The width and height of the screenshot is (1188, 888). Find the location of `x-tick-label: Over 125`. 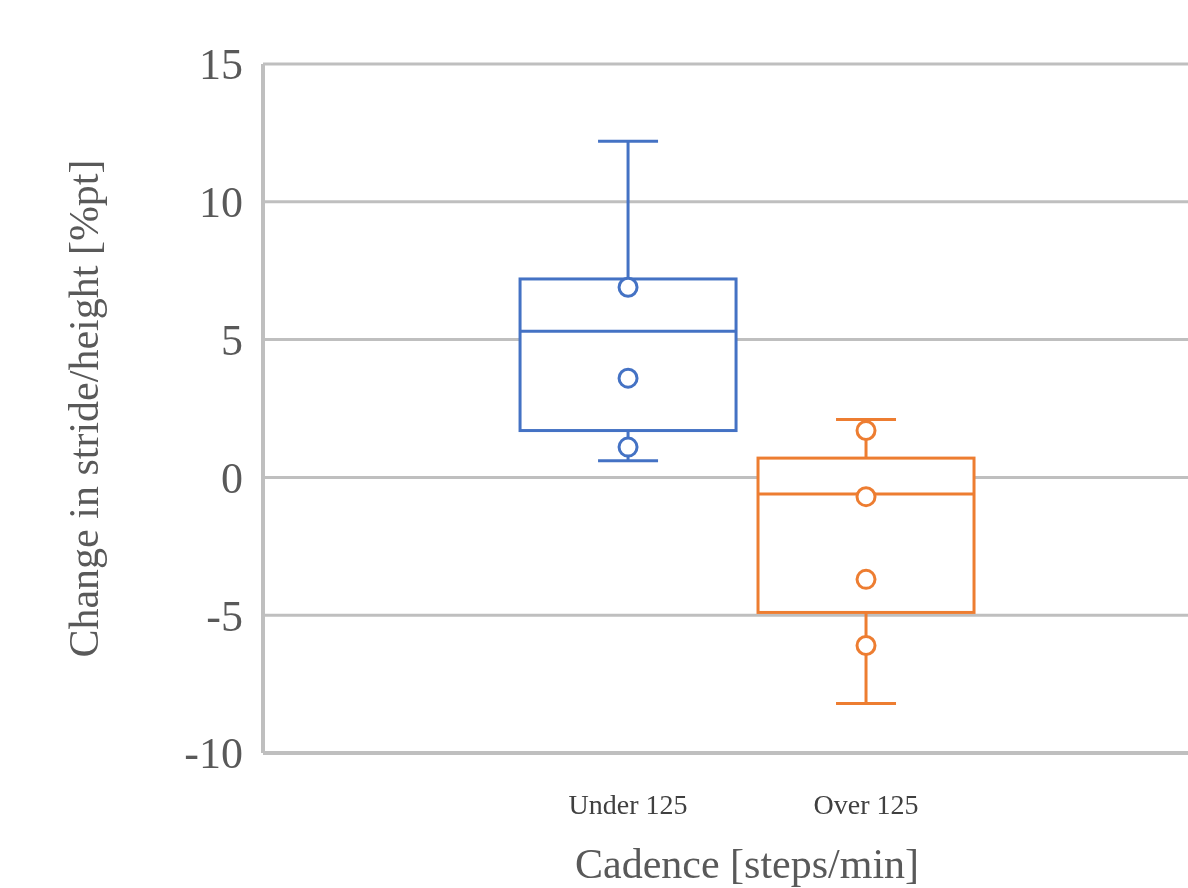

x-tick-label: Over 125 is located at coordinates (866, 804).